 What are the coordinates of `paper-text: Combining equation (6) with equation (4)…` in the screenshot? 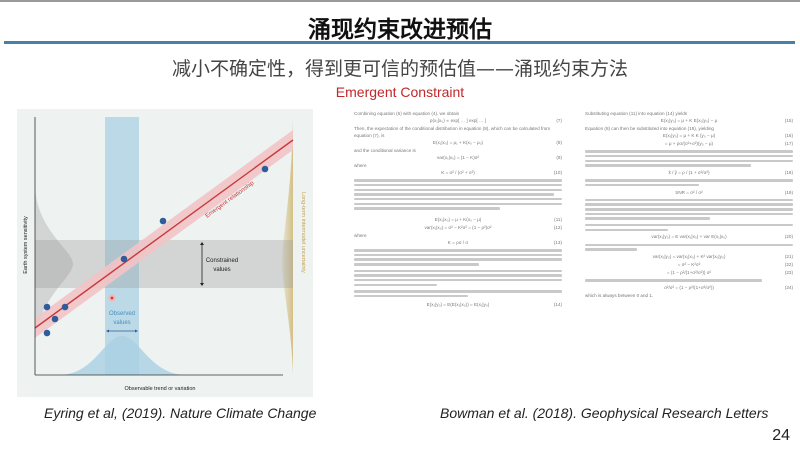 It's located at (407, 113).